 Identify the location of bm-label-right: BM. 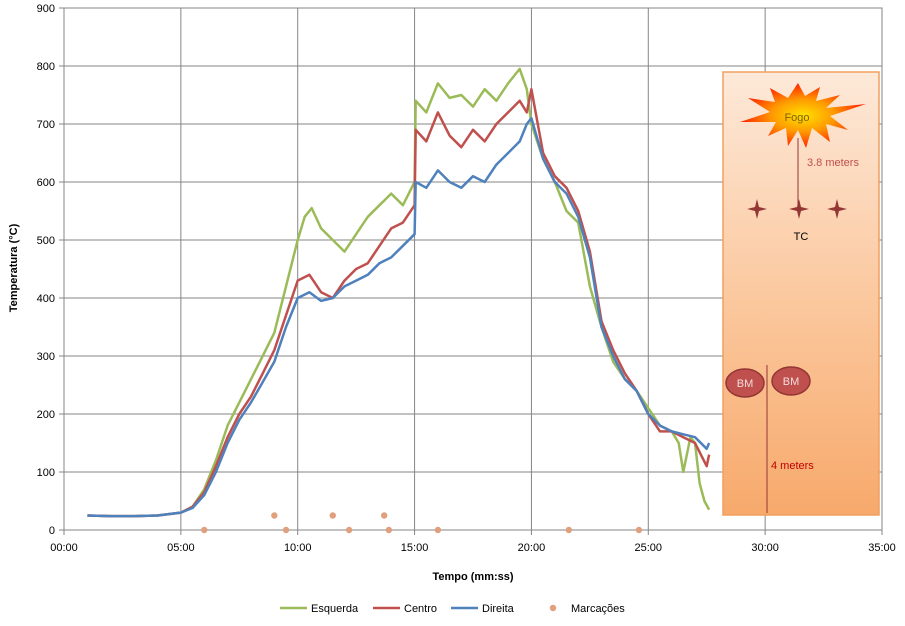
(791, 382).